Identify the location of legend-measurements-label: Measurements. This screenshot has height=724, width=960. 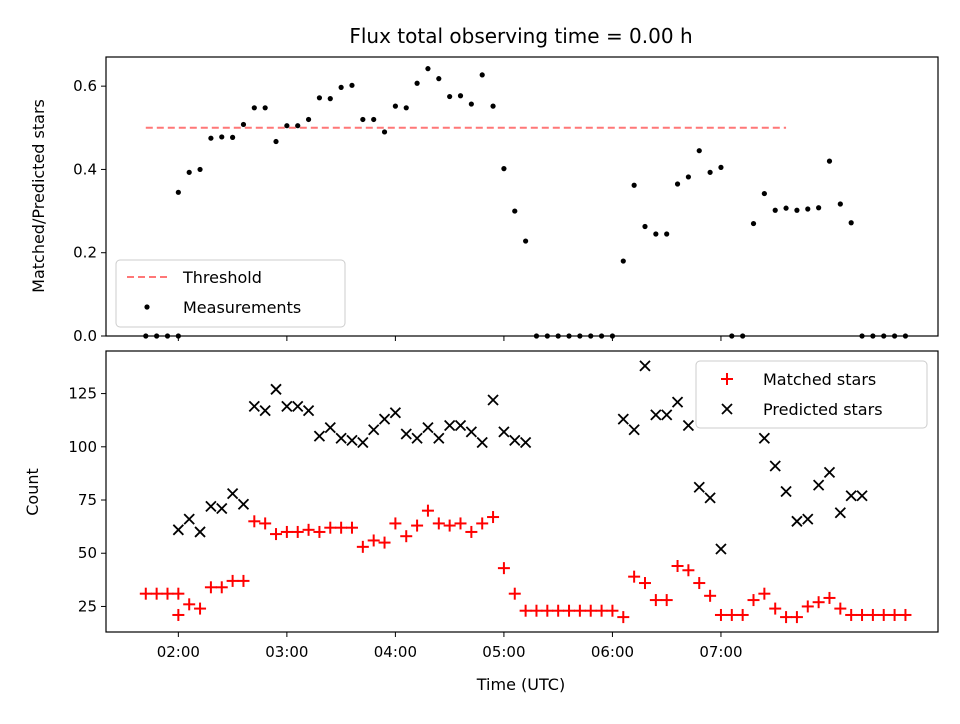
(242, 307).